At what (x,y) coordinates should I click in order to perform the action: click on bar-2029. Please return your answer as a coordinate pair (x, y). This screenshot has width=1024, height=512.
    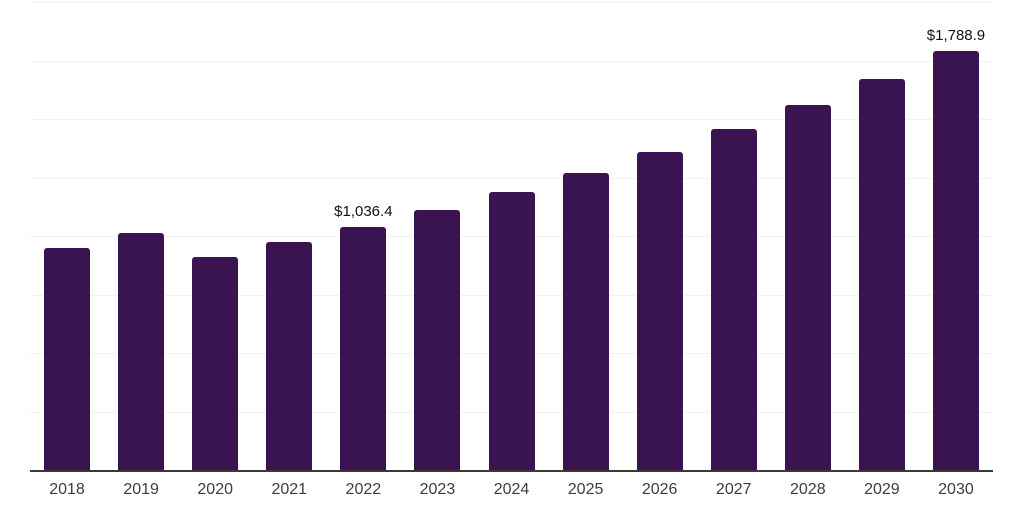
    Looking at the image, I should click on (881, 274).